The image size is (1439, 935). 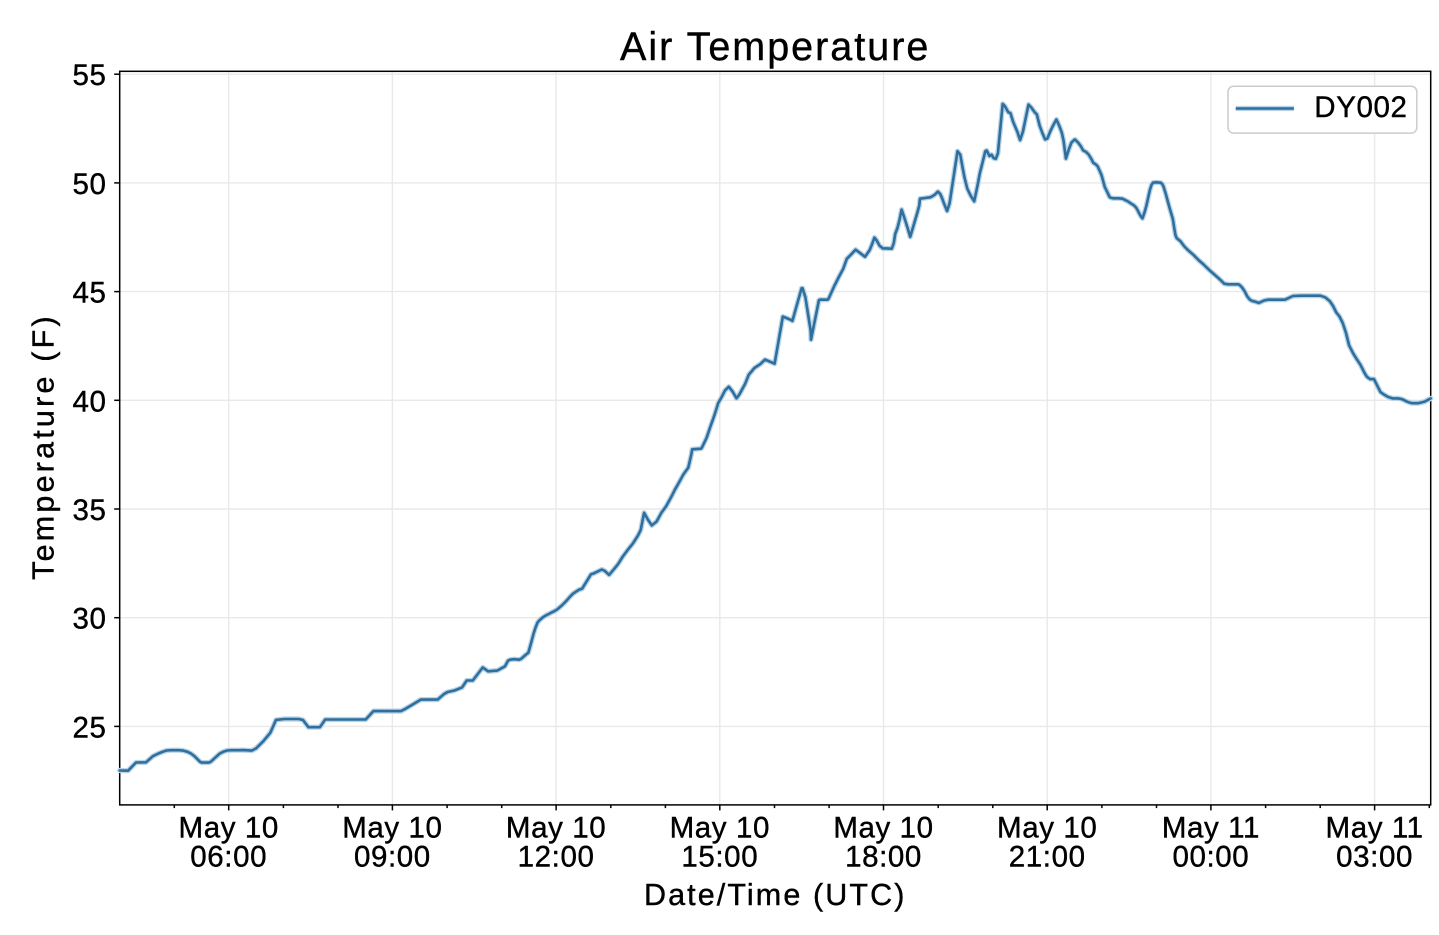 I want to click on svg-text: 50, so click(x=89, y=184).